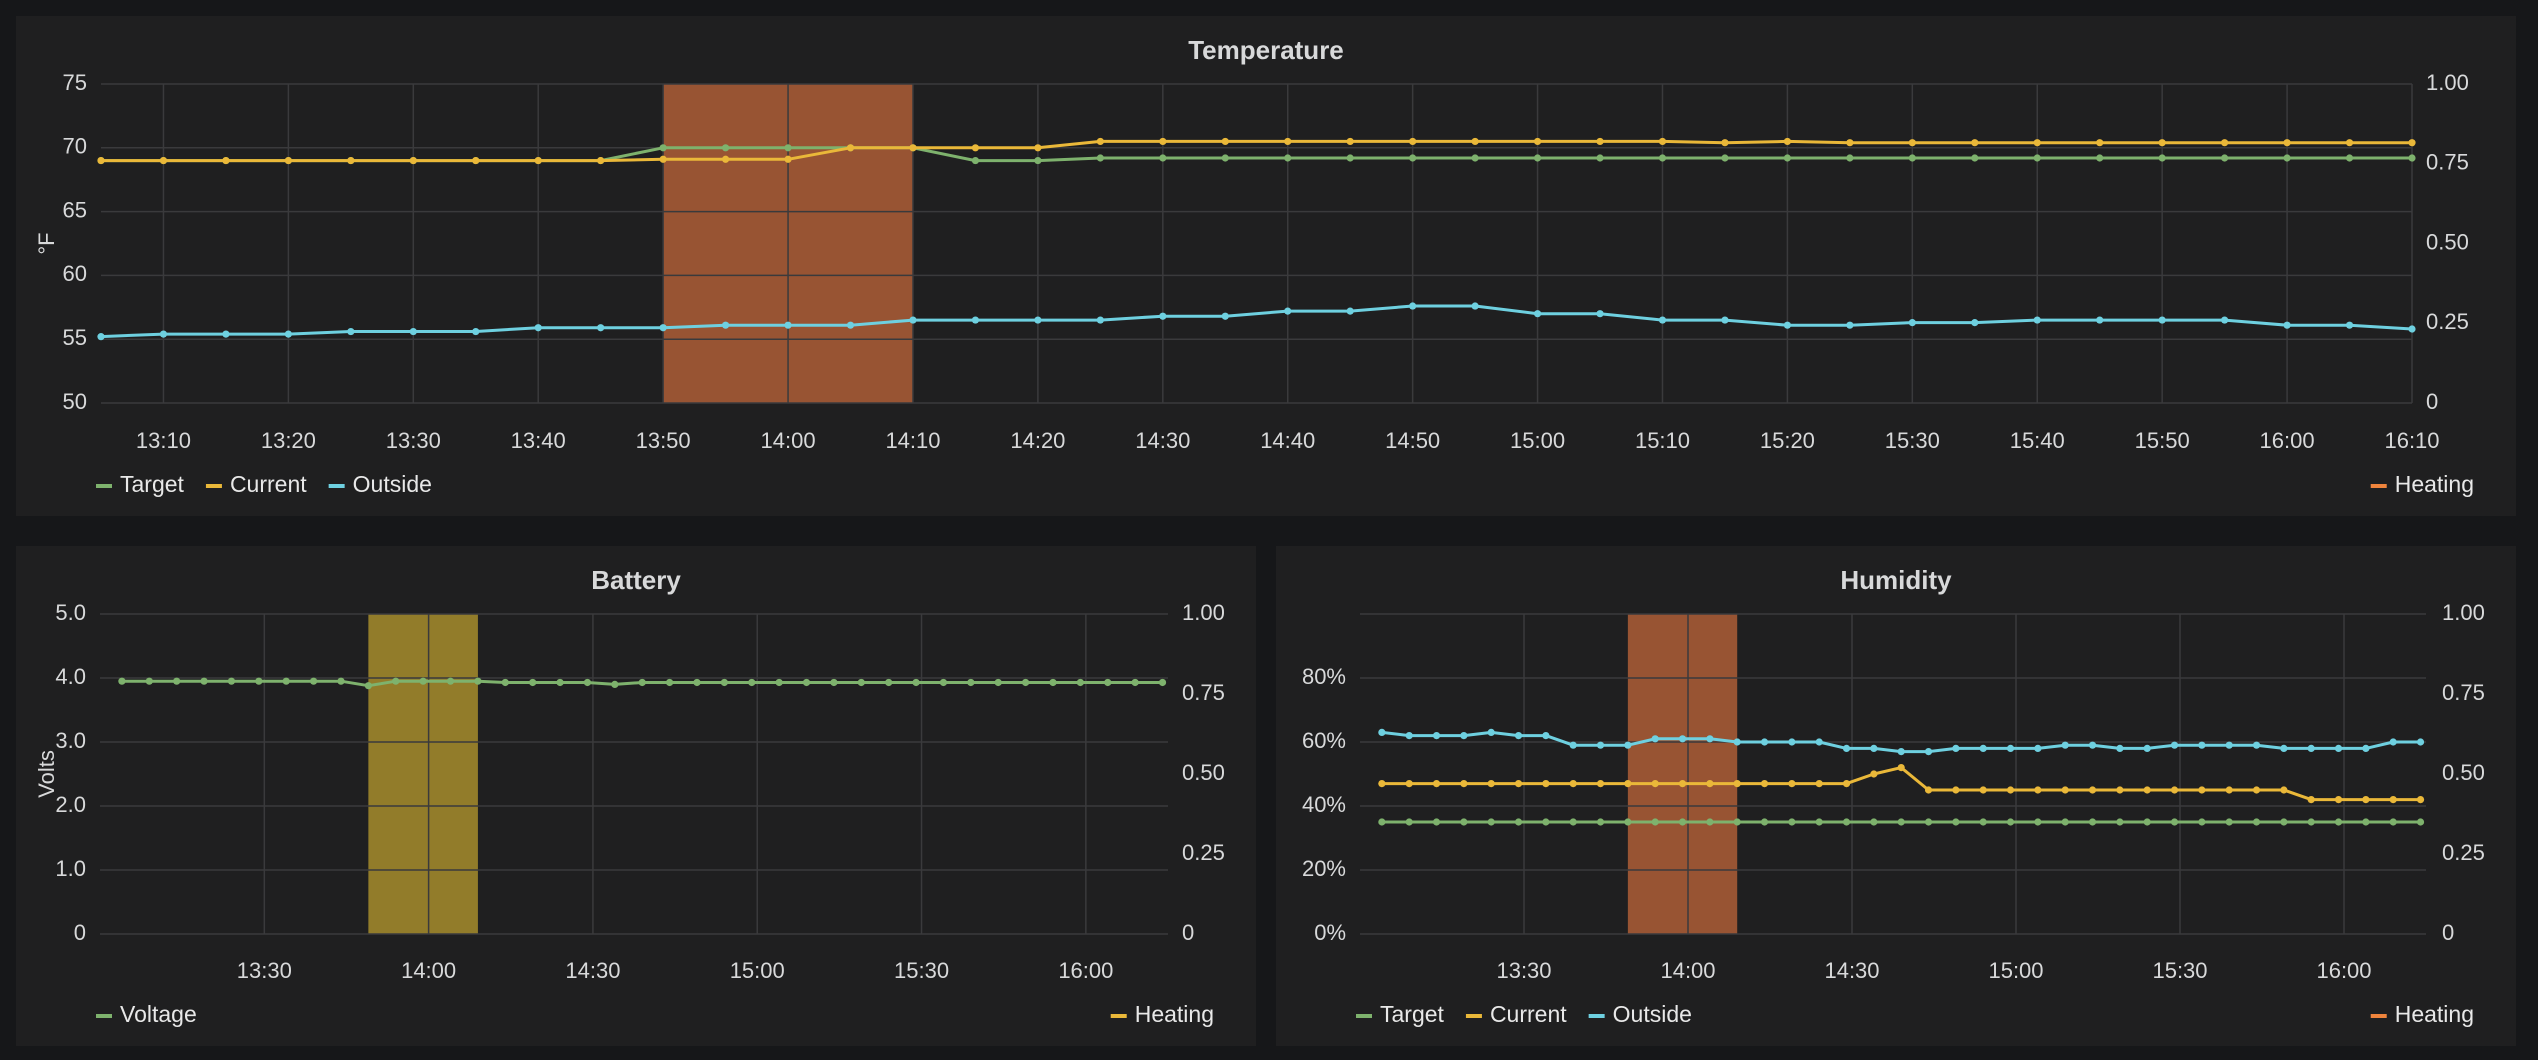 Image resolution: width=2538 pixels, height=1060 pixels. Describe the element at coordinates (1787, 440) in the screenshot. I see `x-tick-label: 15:20` at that location.